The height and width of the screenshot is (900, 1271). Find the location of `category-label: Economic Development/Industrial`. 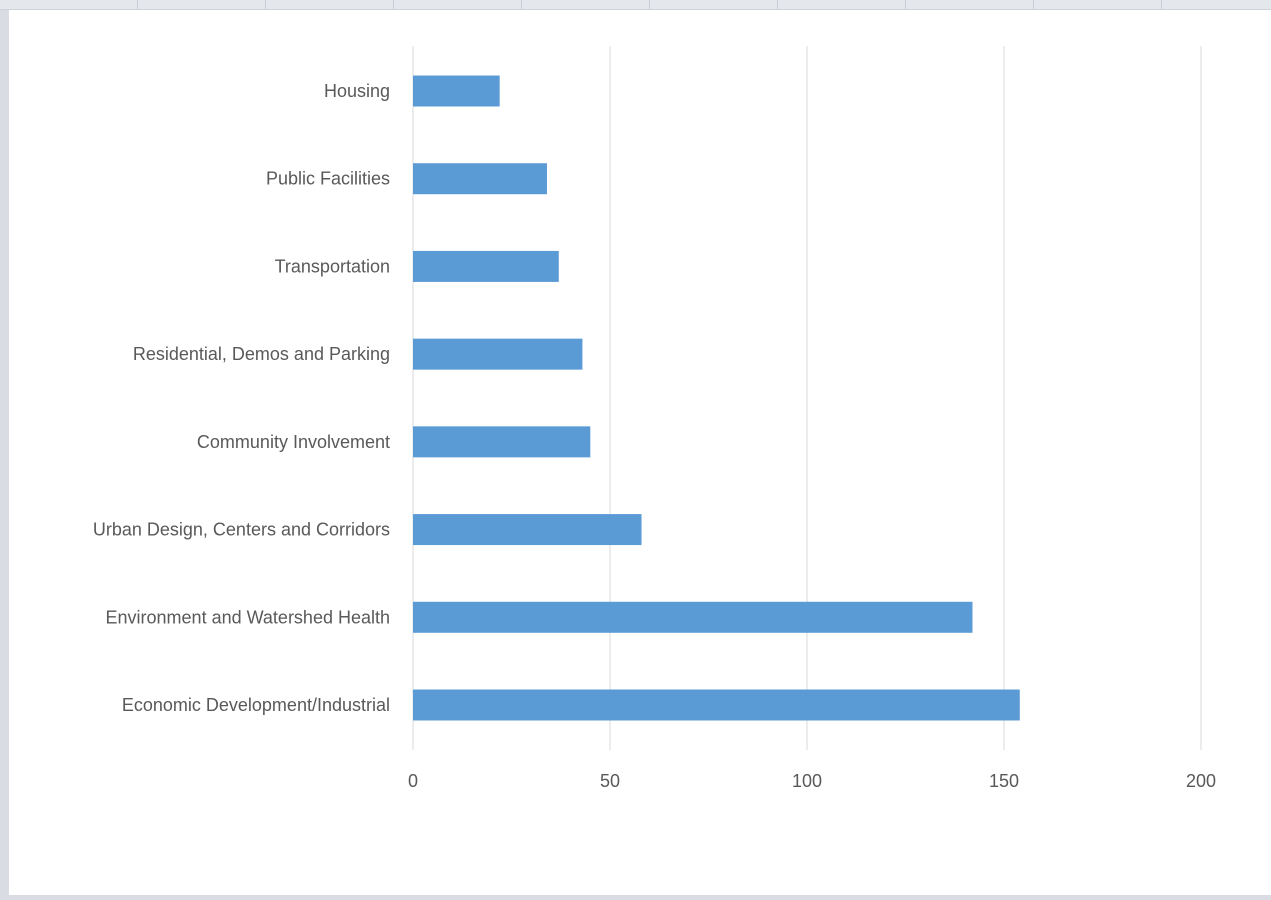

category-label: Economic Development/Industrial is located at coordinates (256, 705).